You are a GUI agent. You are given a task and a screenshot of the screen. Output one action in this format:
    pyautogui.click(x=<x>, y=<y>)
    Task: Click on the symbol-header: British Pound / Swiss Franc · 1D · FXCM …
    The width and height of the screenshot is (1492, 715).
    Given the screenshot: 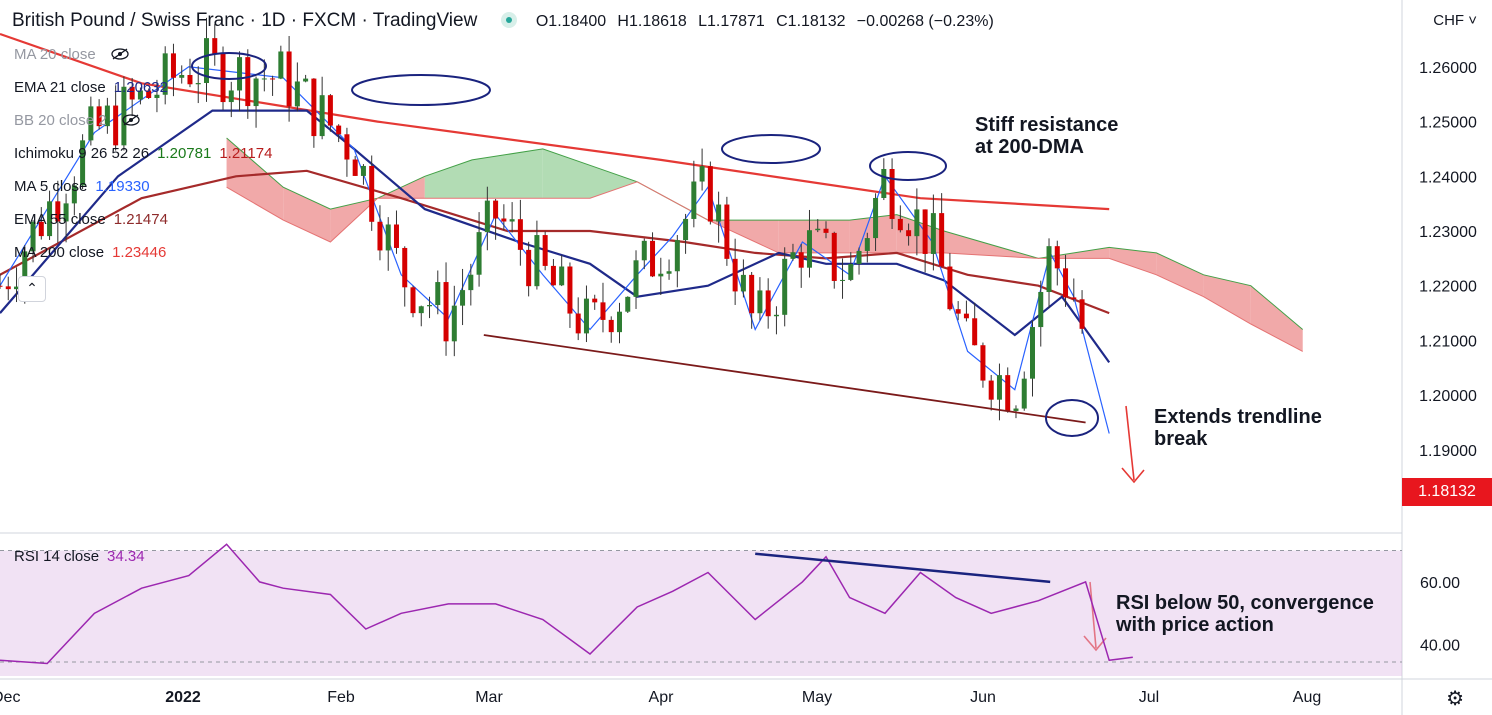 What is the action you would take?
    pyautogui.click(x=503, y=21)
    